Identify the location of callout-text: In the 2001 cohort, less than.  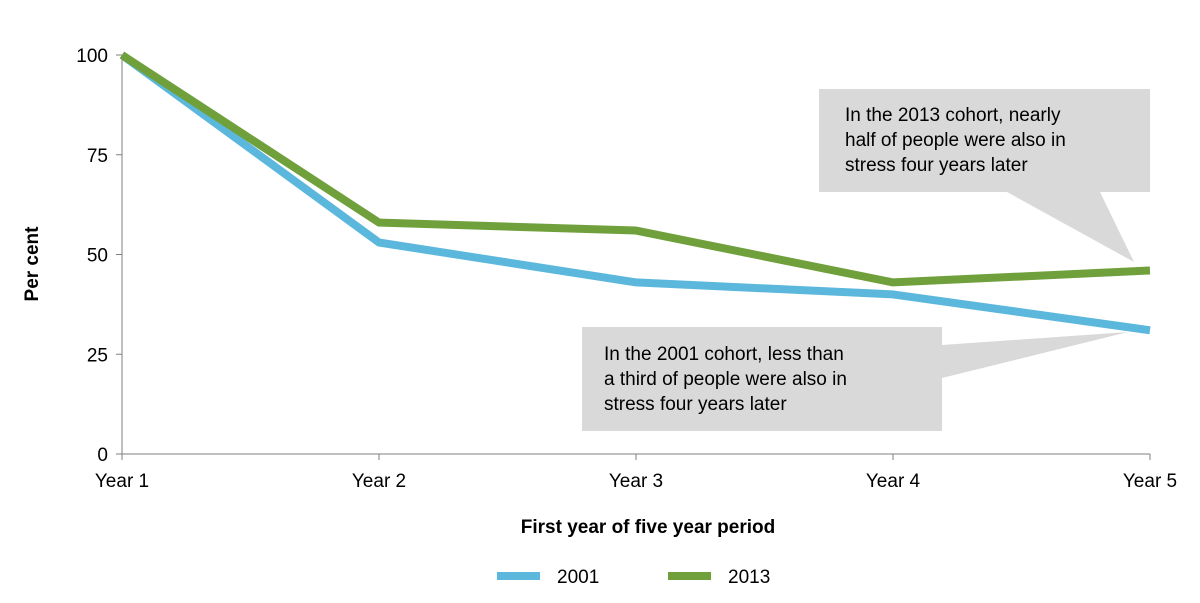
(724, 354).